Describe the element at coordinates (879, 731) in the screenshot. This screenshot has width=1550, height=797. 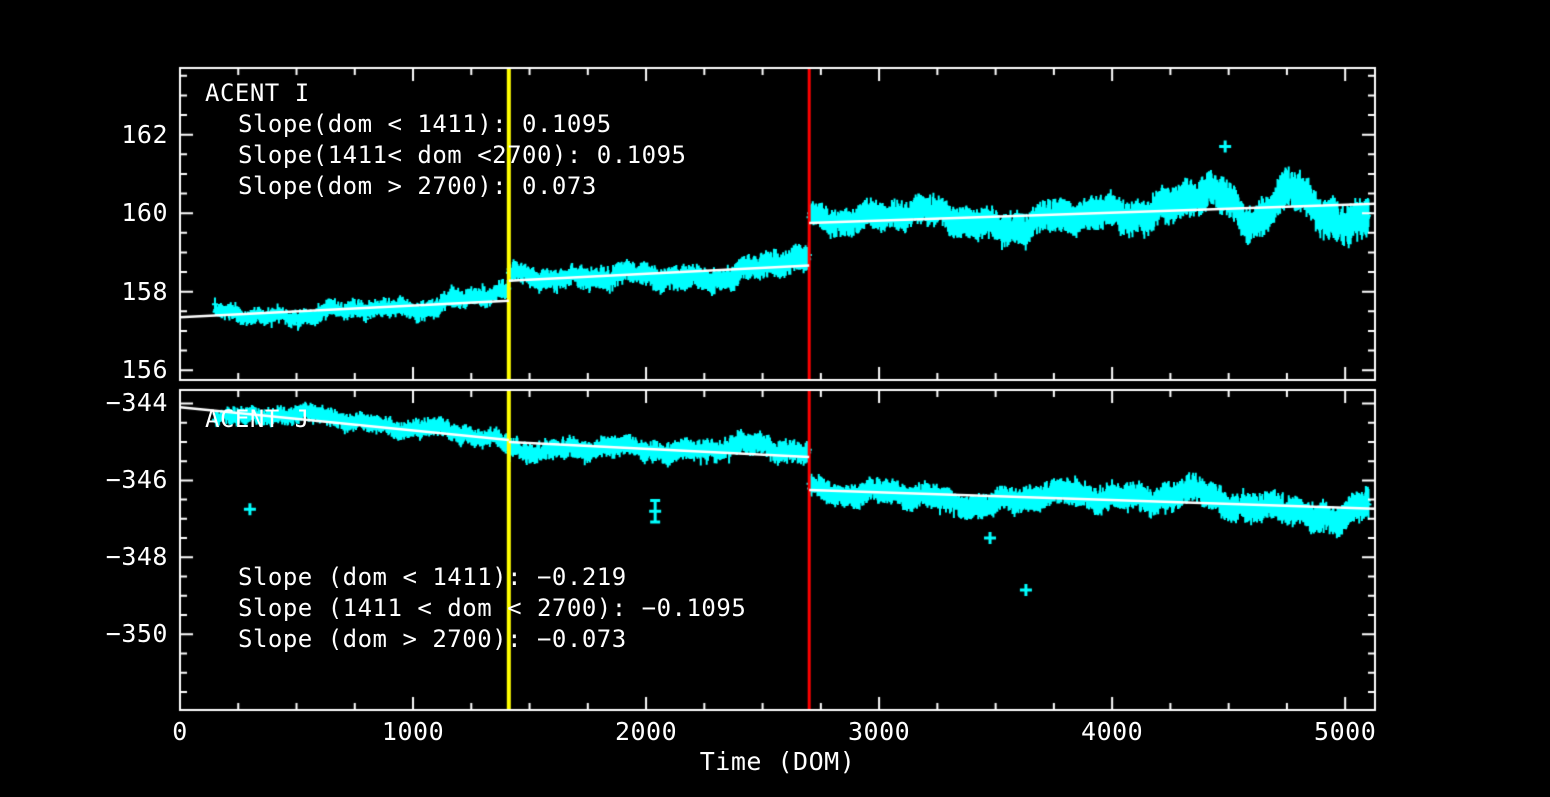
I see `x-tick-label: 3000` at that location.